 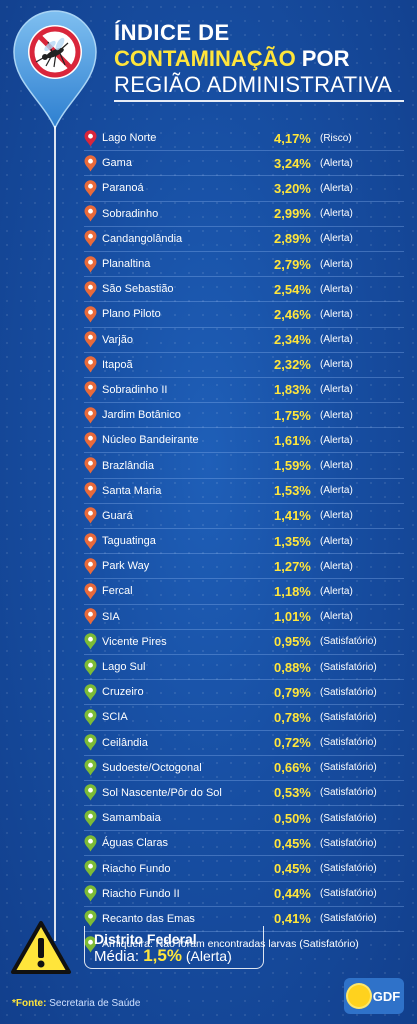 I want to click on title-highlight: CONTAMINAÇÃO, so click(x=205, y=58).